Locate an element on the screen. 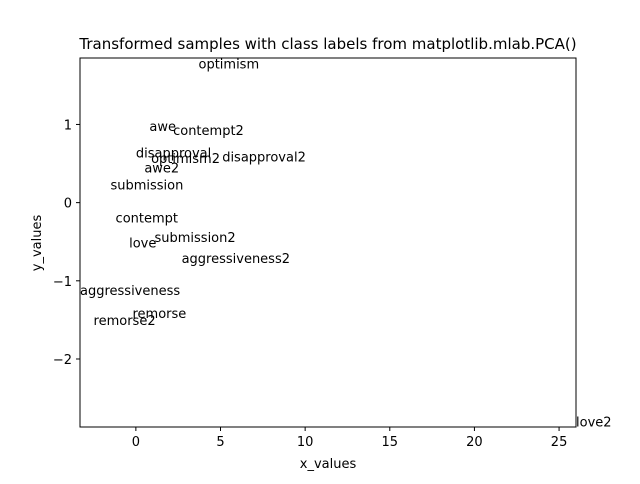 This screenshot has width=640, height=484. x-axis-label: x_values is located at coordinates (328, 464).